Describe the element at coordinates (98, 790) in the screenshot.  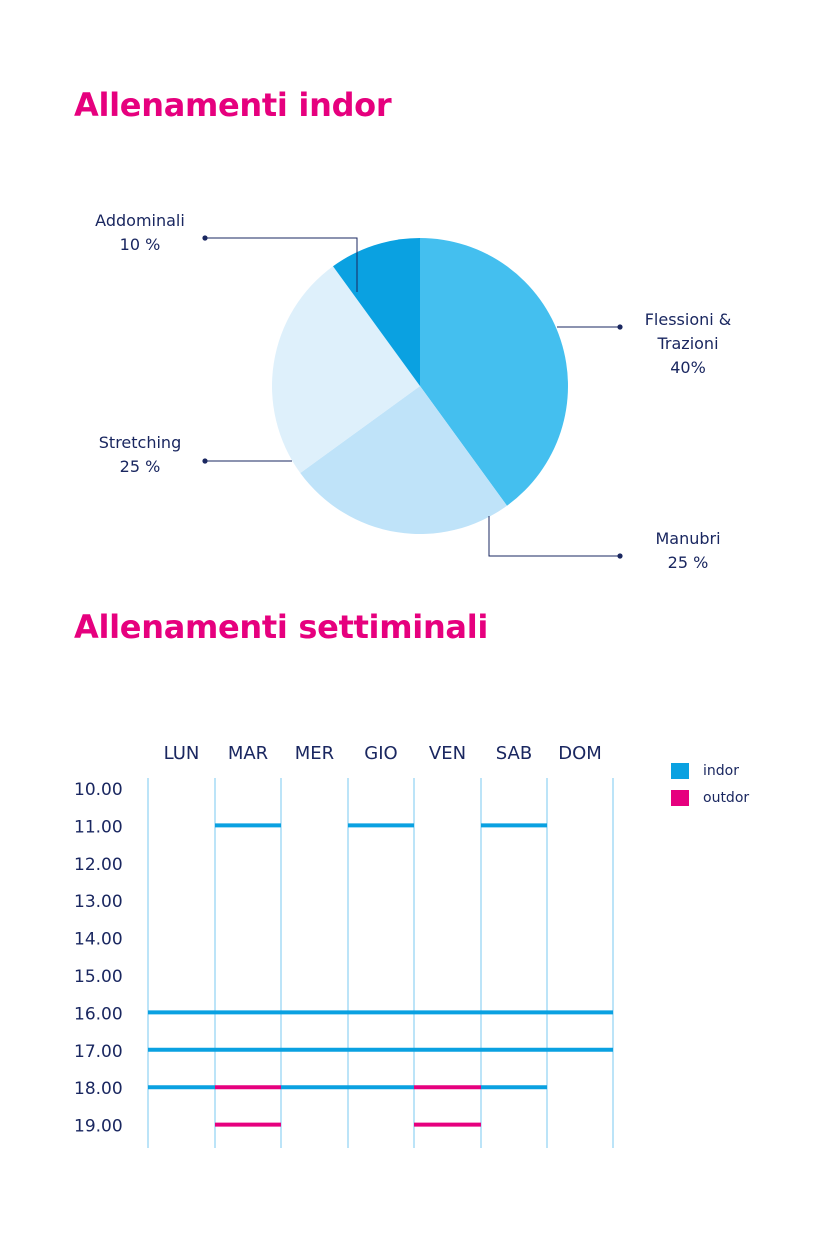
I see `hour-label: 10.00` at that location.